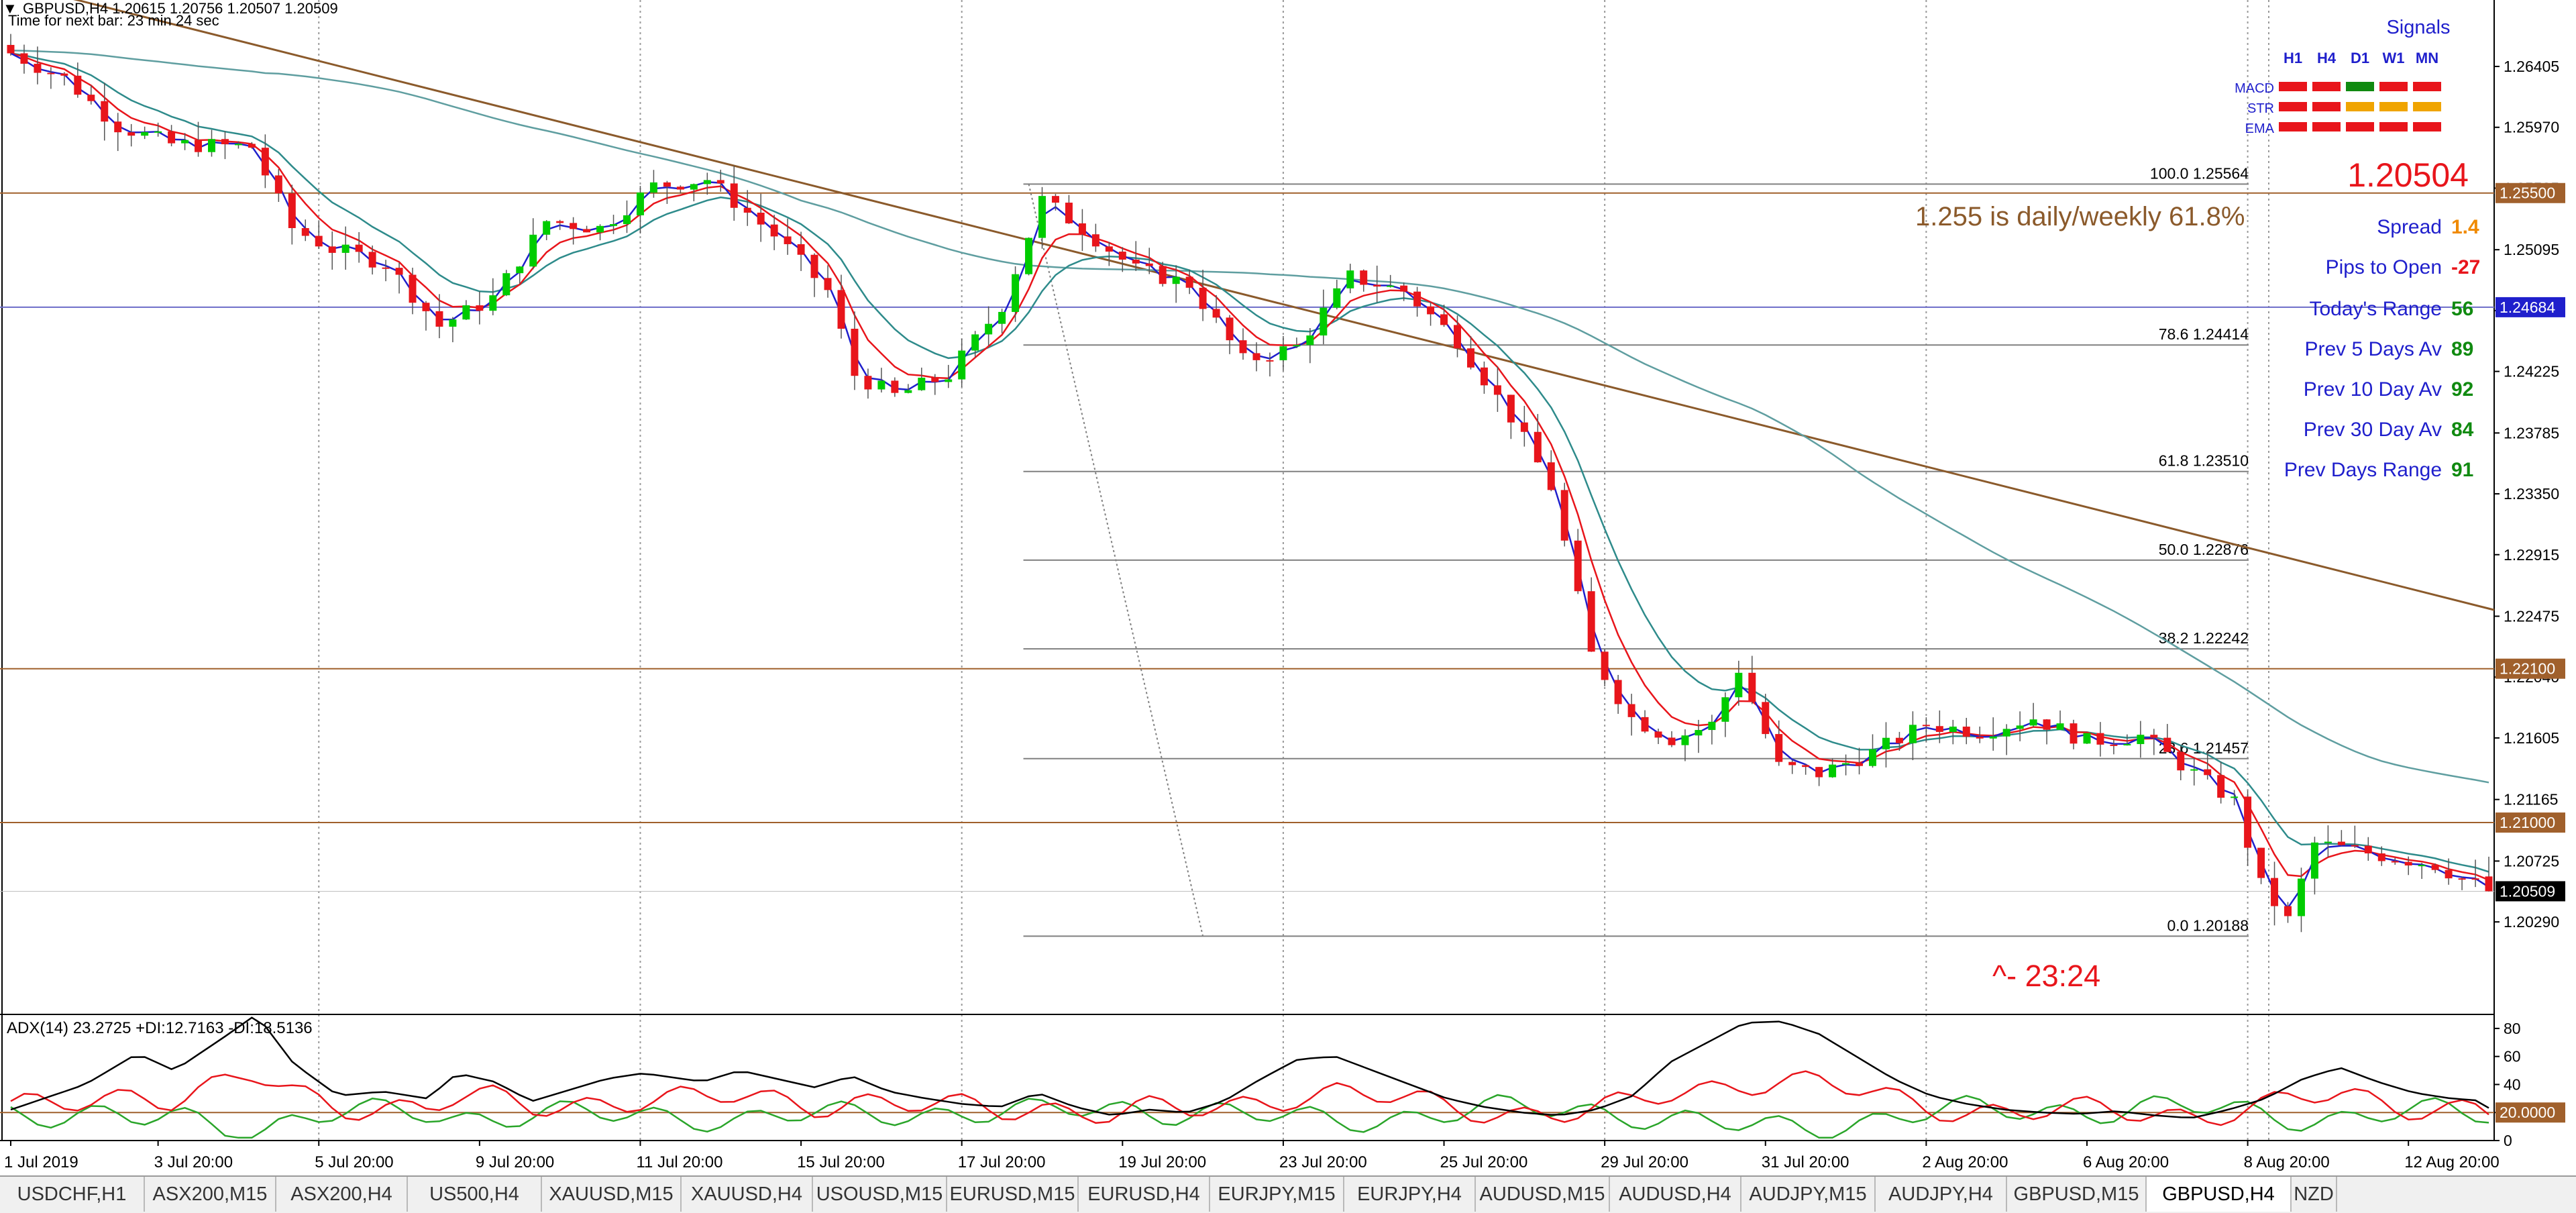  What do you see at coordinates (2219, 1194) in the screenshot?
I see `symbol-tab: GBPUSD,H4` at bounding box center [2219, 1194].